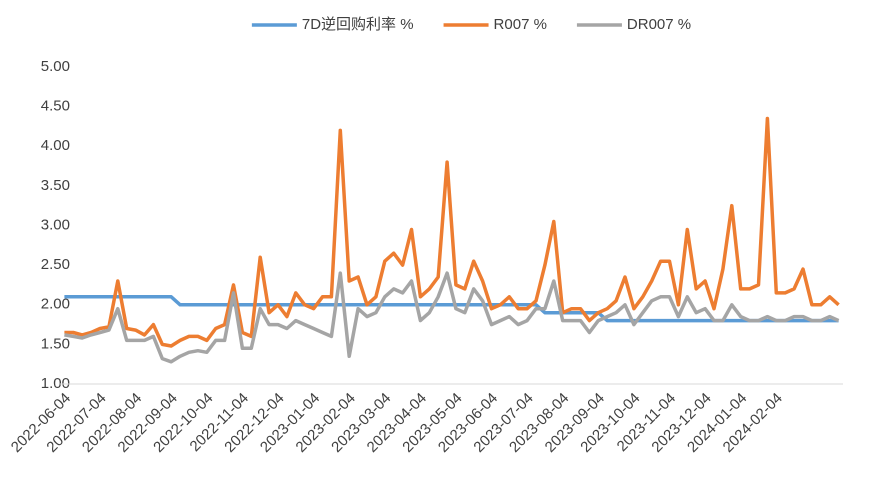 The image size is (880, 487). I want to click on y-tick-label: 3.00, so click(55, 224).